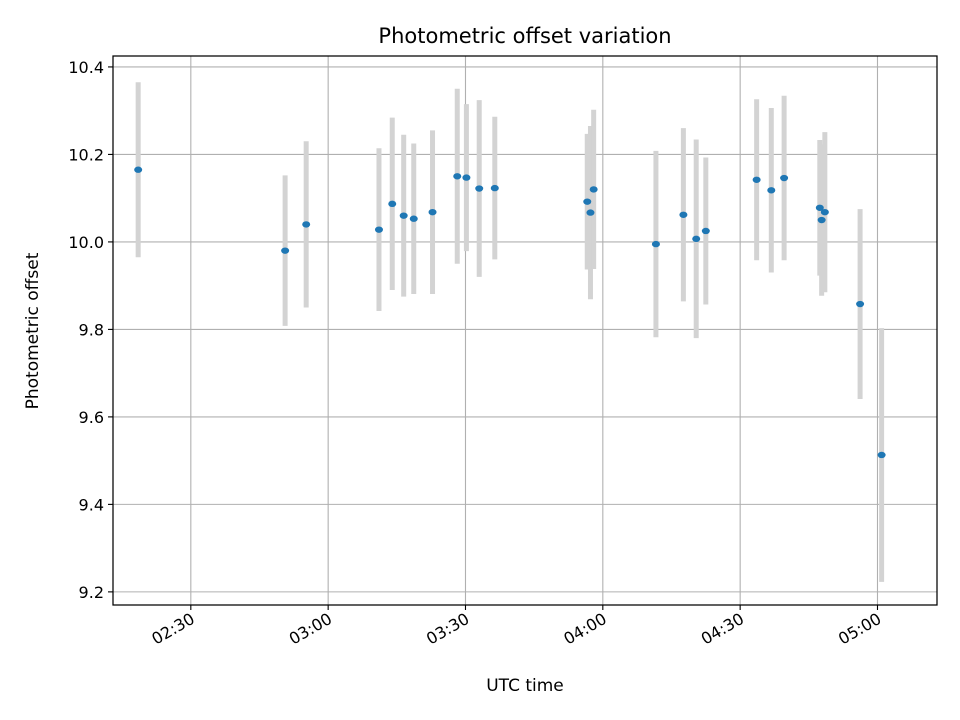 The image size is (960, 720). I want to click on y-axis-title: Photometric offset, so click(33, 330).